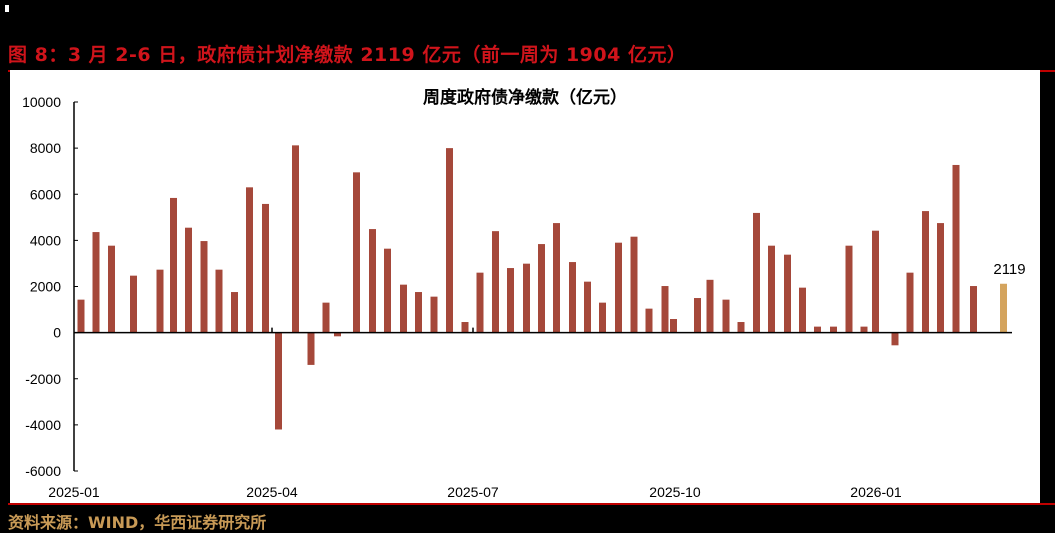 This screenshot has width=1055, height=533. What do you see at coordinates (1009, 269) in the screenshot?
I see `last-value-annotation: 2119` at bounding box center [1009, 269].